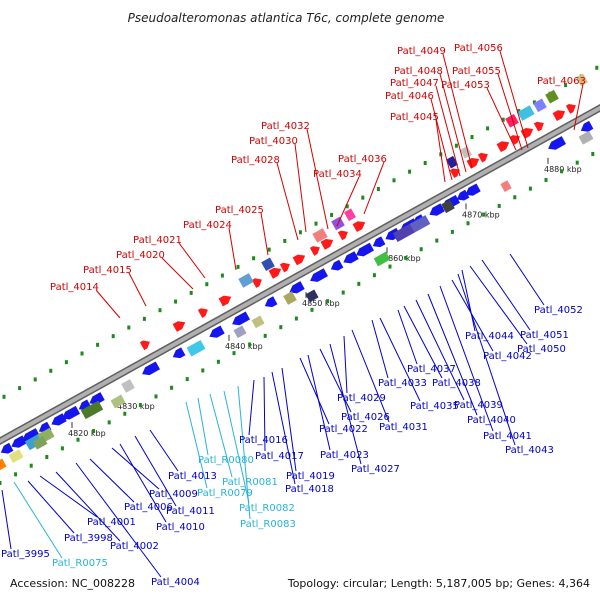 The image size is (600, 600). Describe the element at coordinates (263, 440) in the screenshot. I see `gene-label: Patl_4016` at that location.